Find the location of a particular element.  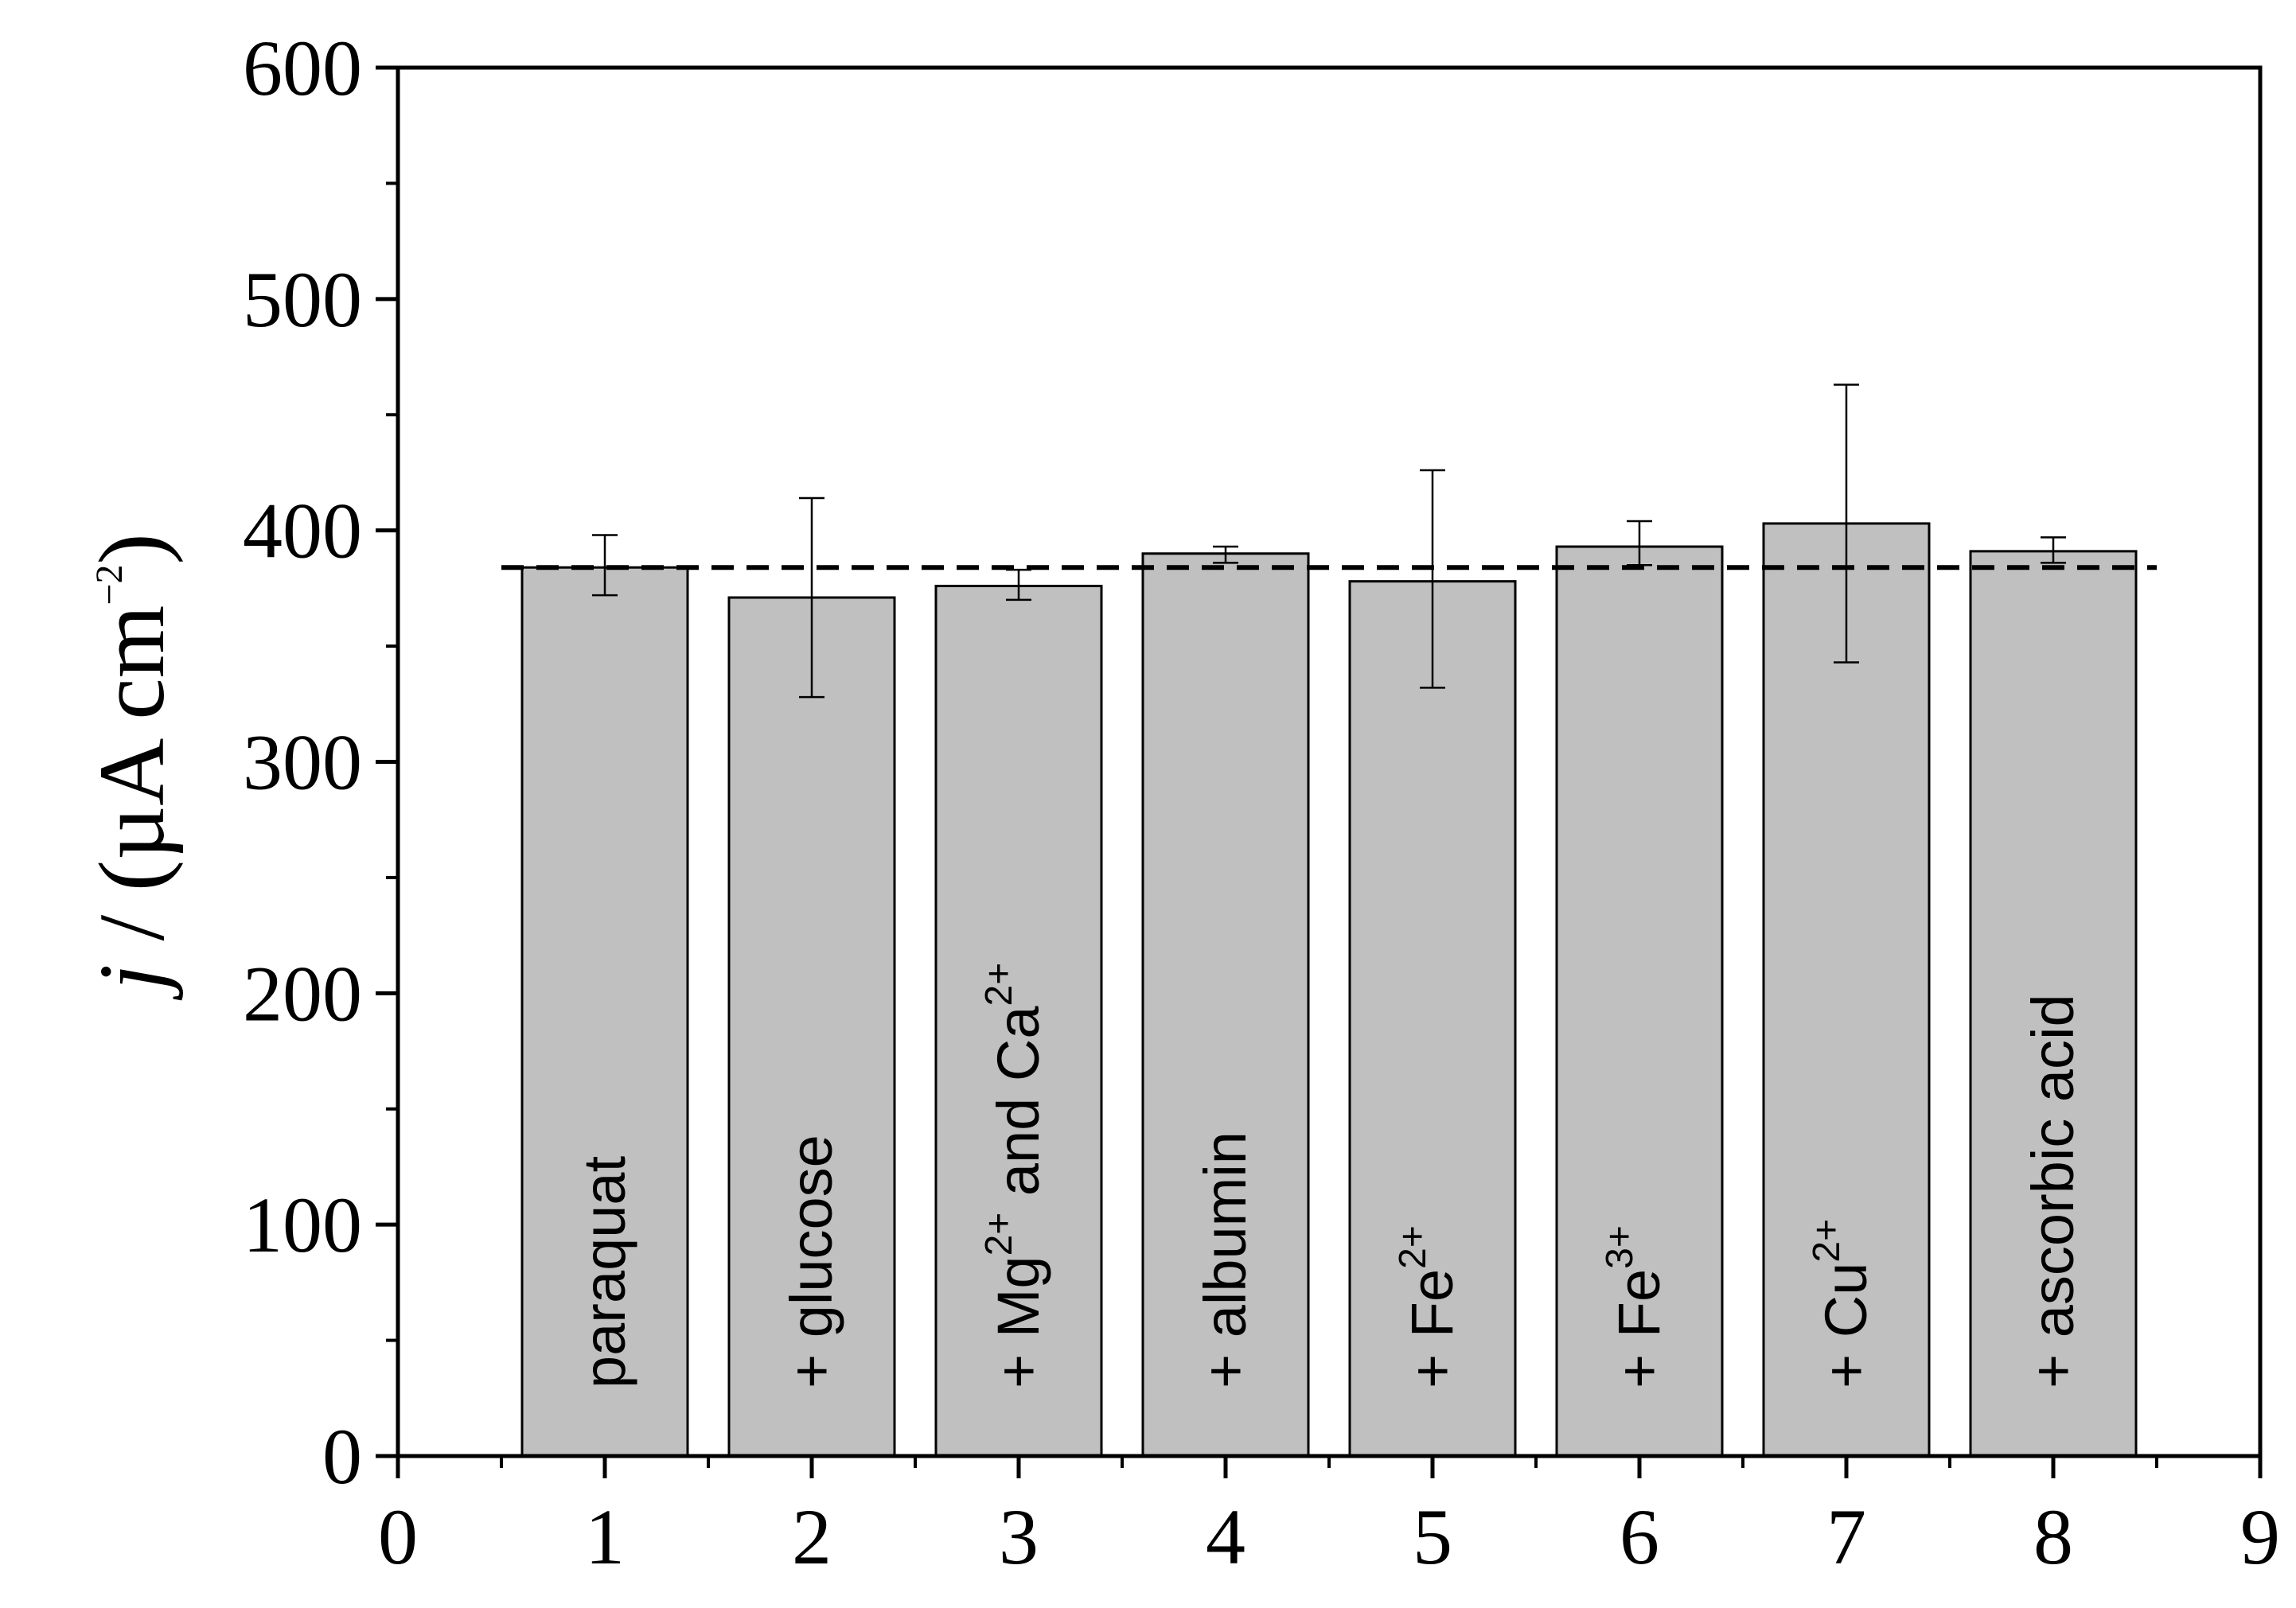

bar-label-text: + Cu is located at coordinates (1846, 1325).